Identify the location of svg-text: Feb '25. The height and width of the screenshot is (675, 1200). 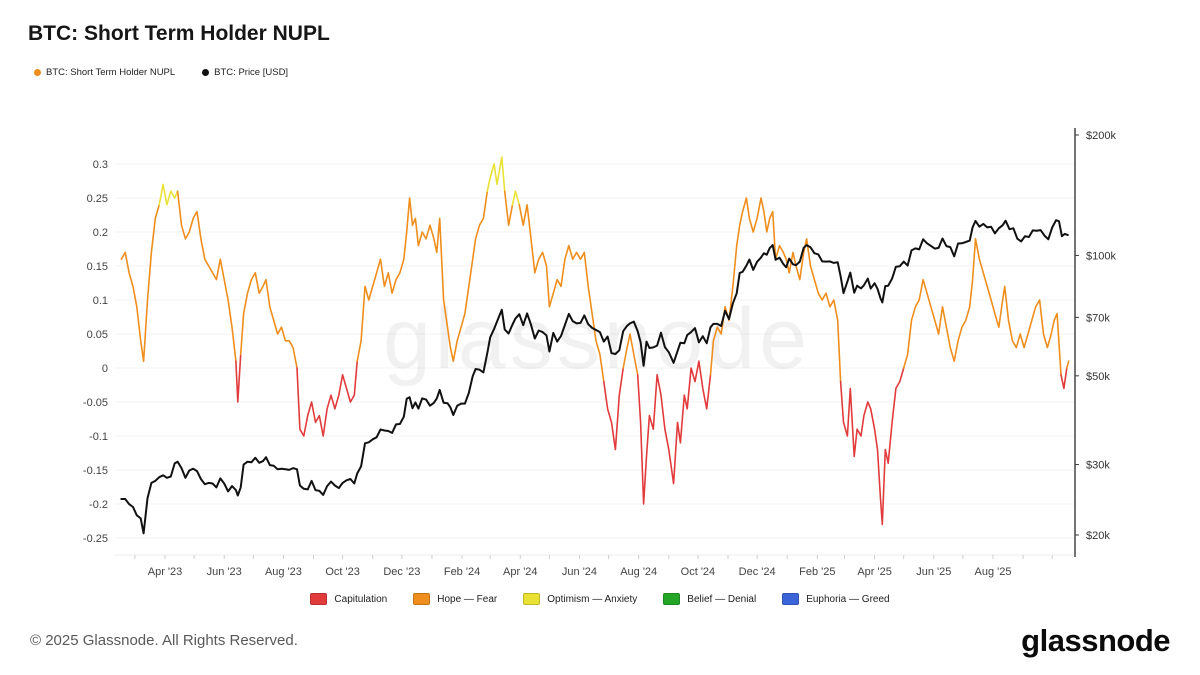
(817, 572).